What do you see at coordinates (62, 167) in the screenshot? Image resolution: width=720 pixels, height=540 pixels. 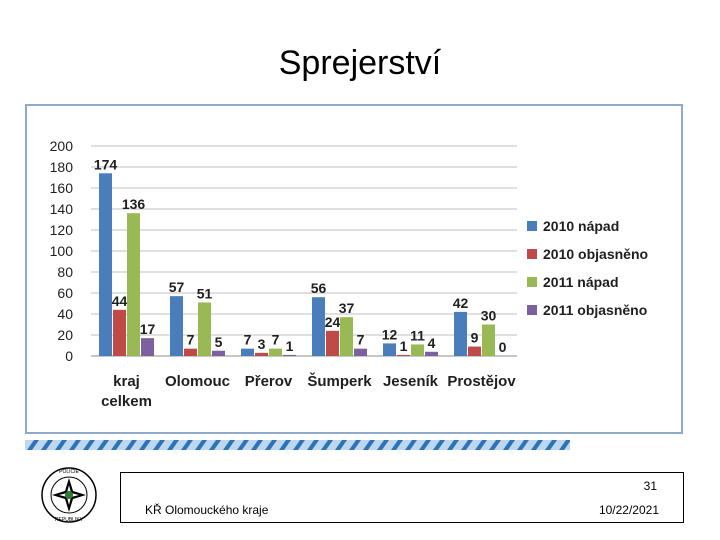 I see `y-tick-label: 180` at bounding box center [62, 167].